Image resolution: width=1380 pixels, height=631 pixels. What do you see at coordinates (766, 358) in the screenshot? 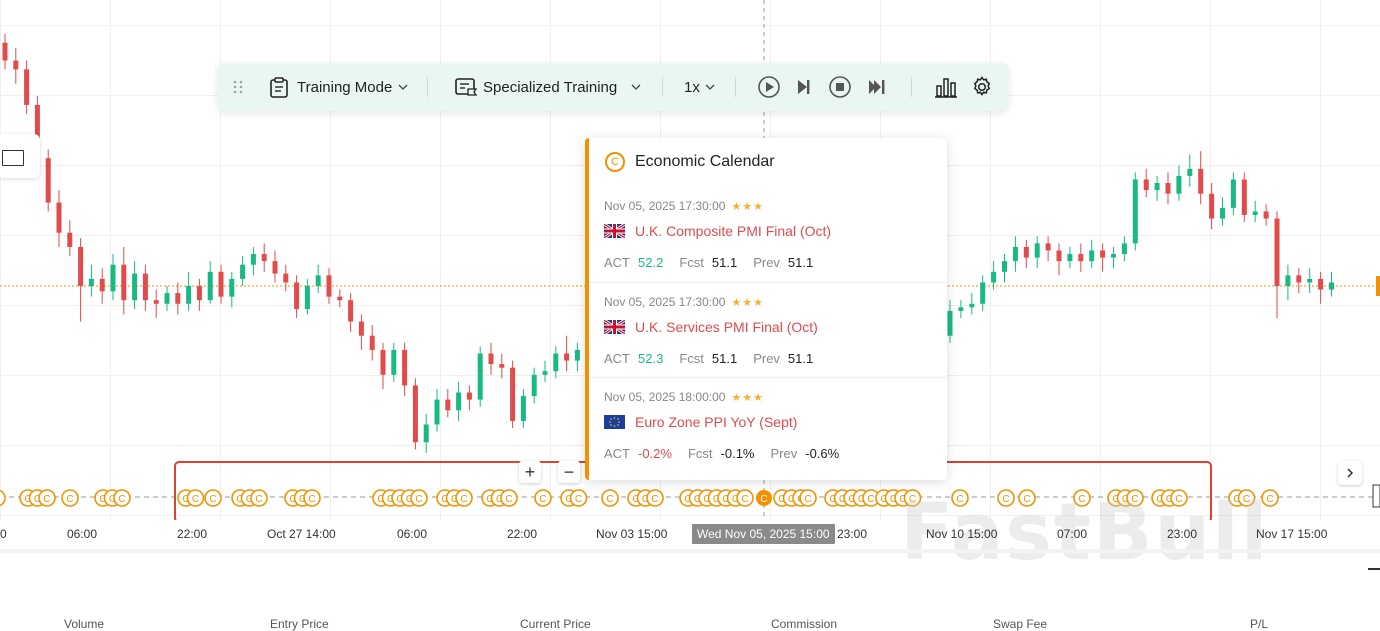
I see `prev-label: Prev` at bounding box center [766, 358].